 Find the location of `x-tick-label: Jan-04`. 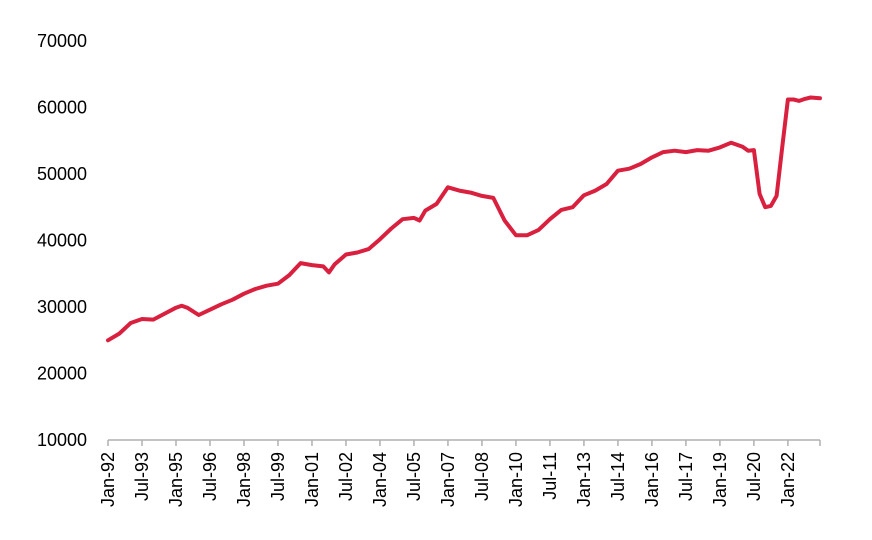

x-tick-label: Jan-04 is located at coordinates (380, 479).